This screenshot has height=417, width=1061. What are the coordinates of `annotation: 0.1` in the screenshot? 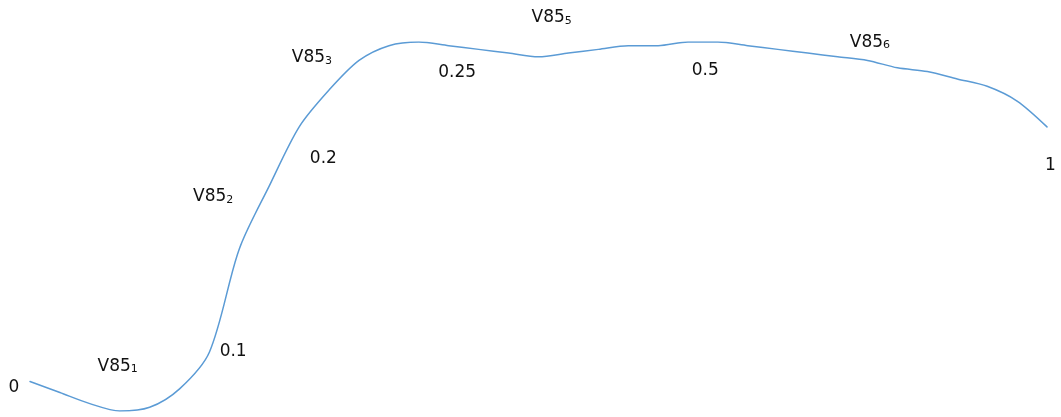 It's located at (233, 350).